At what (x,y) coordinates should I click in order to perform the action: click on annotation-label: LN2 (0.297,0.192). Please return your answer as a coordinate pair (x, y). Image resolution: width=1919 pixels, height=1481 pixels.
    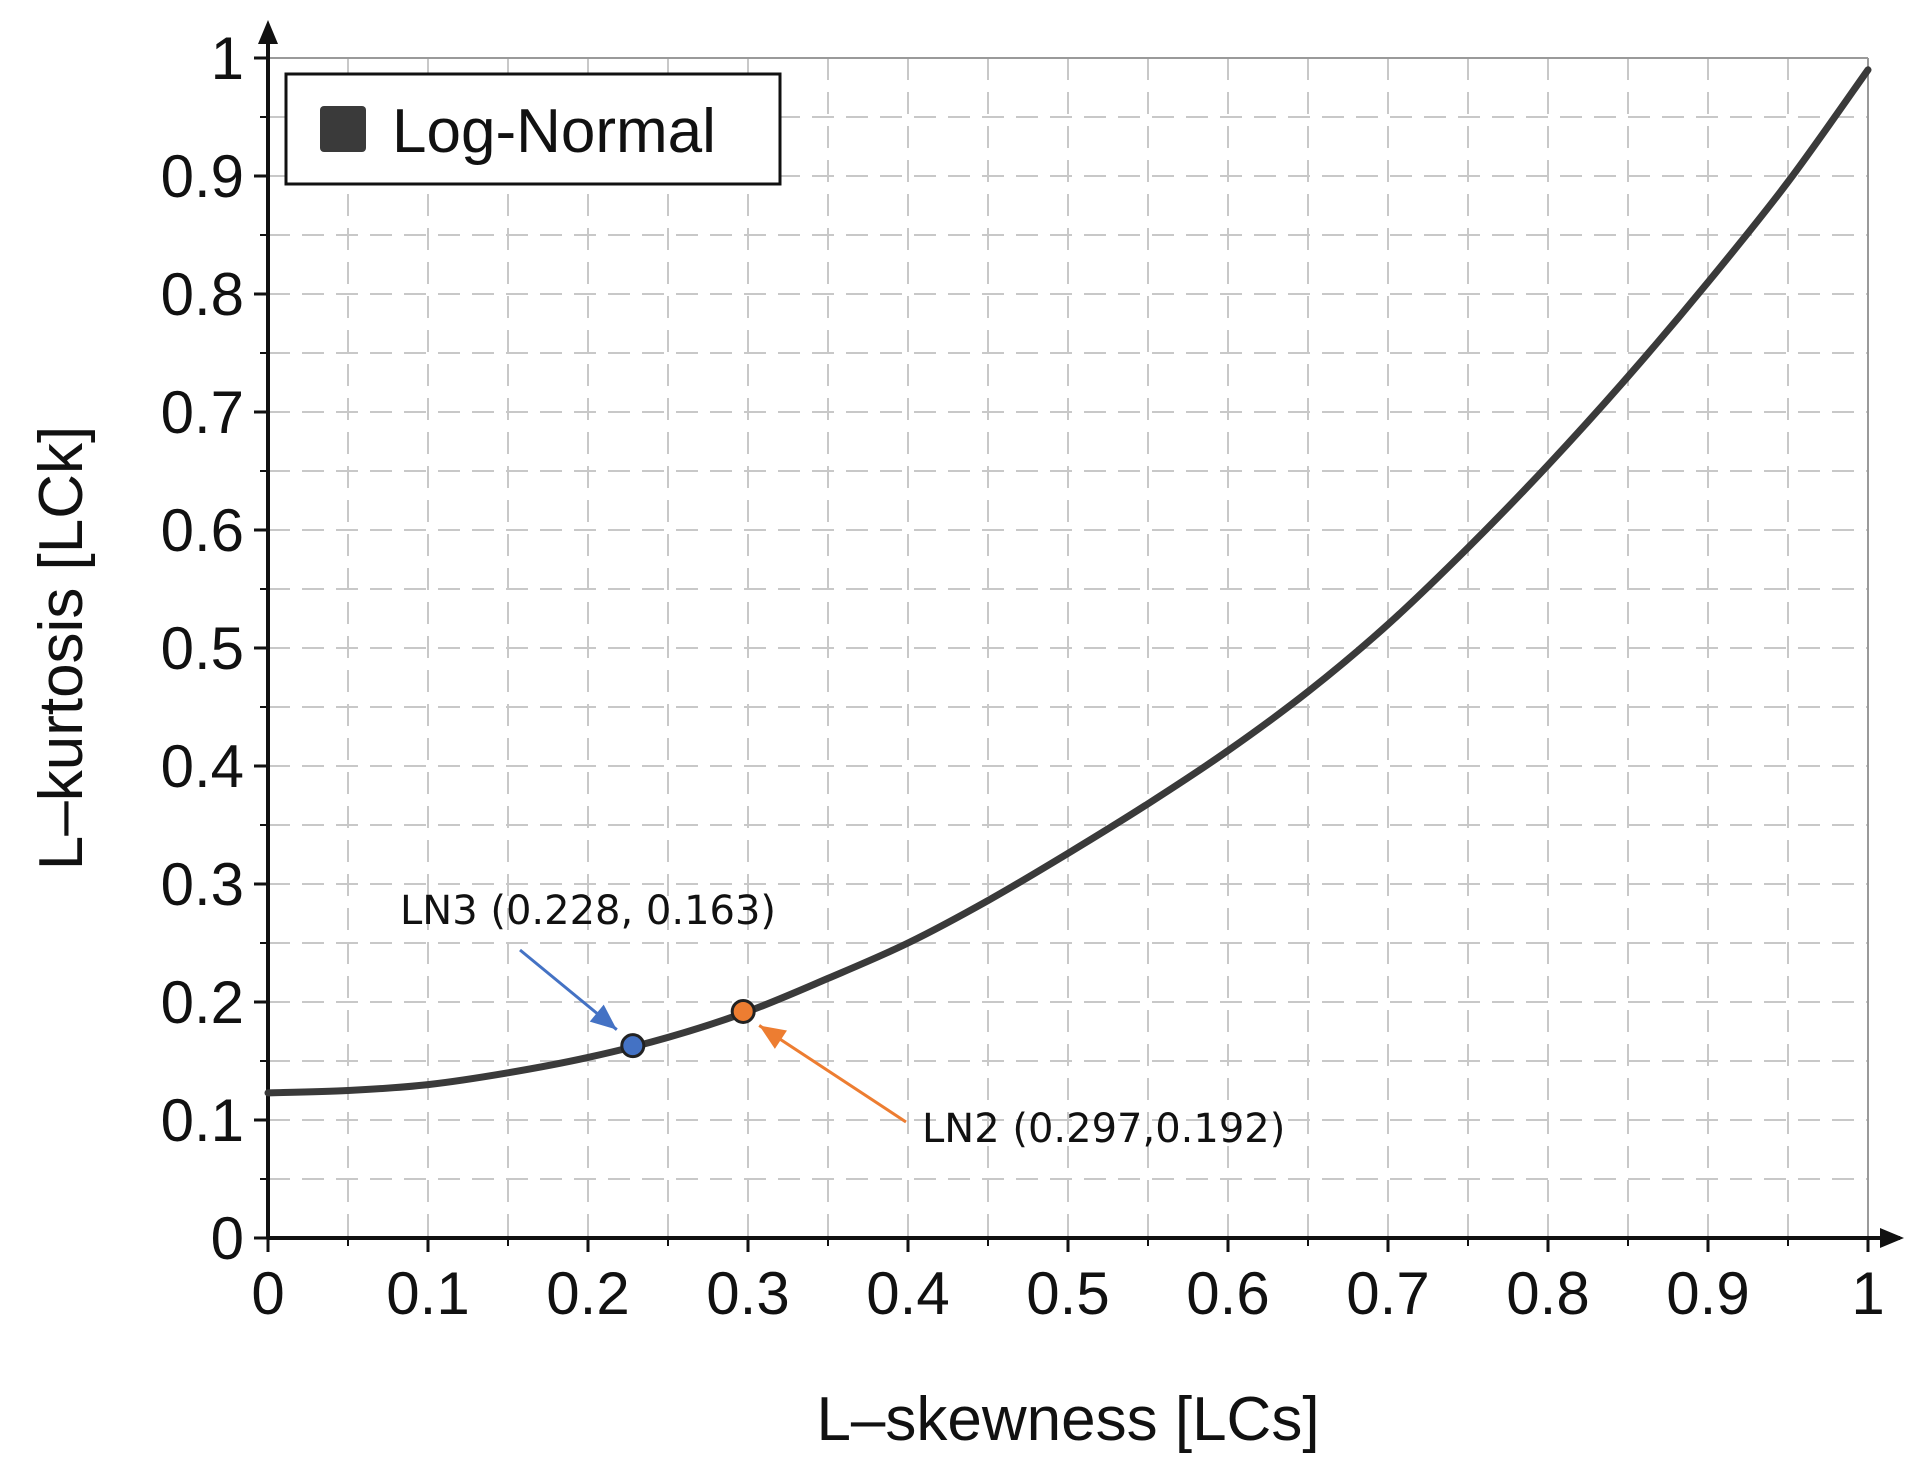
    Looking at the image, I should click on (1103, 1129).